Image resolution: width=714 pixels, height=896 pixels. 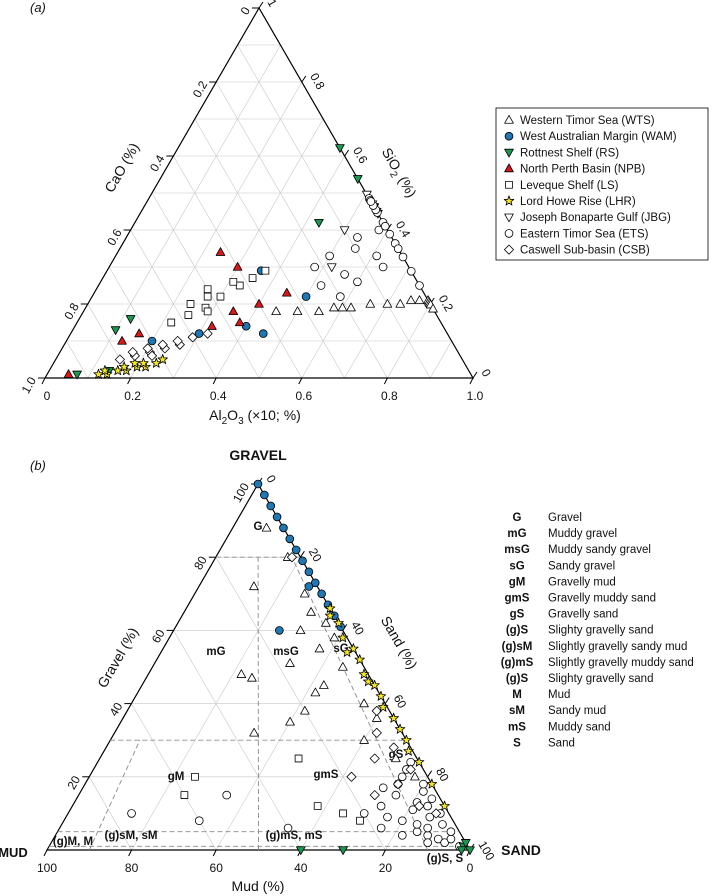 What do you see at coordinates (517, 615) in the screenshot?
I see `legend-code: gS` at bounding box center [517, 615].